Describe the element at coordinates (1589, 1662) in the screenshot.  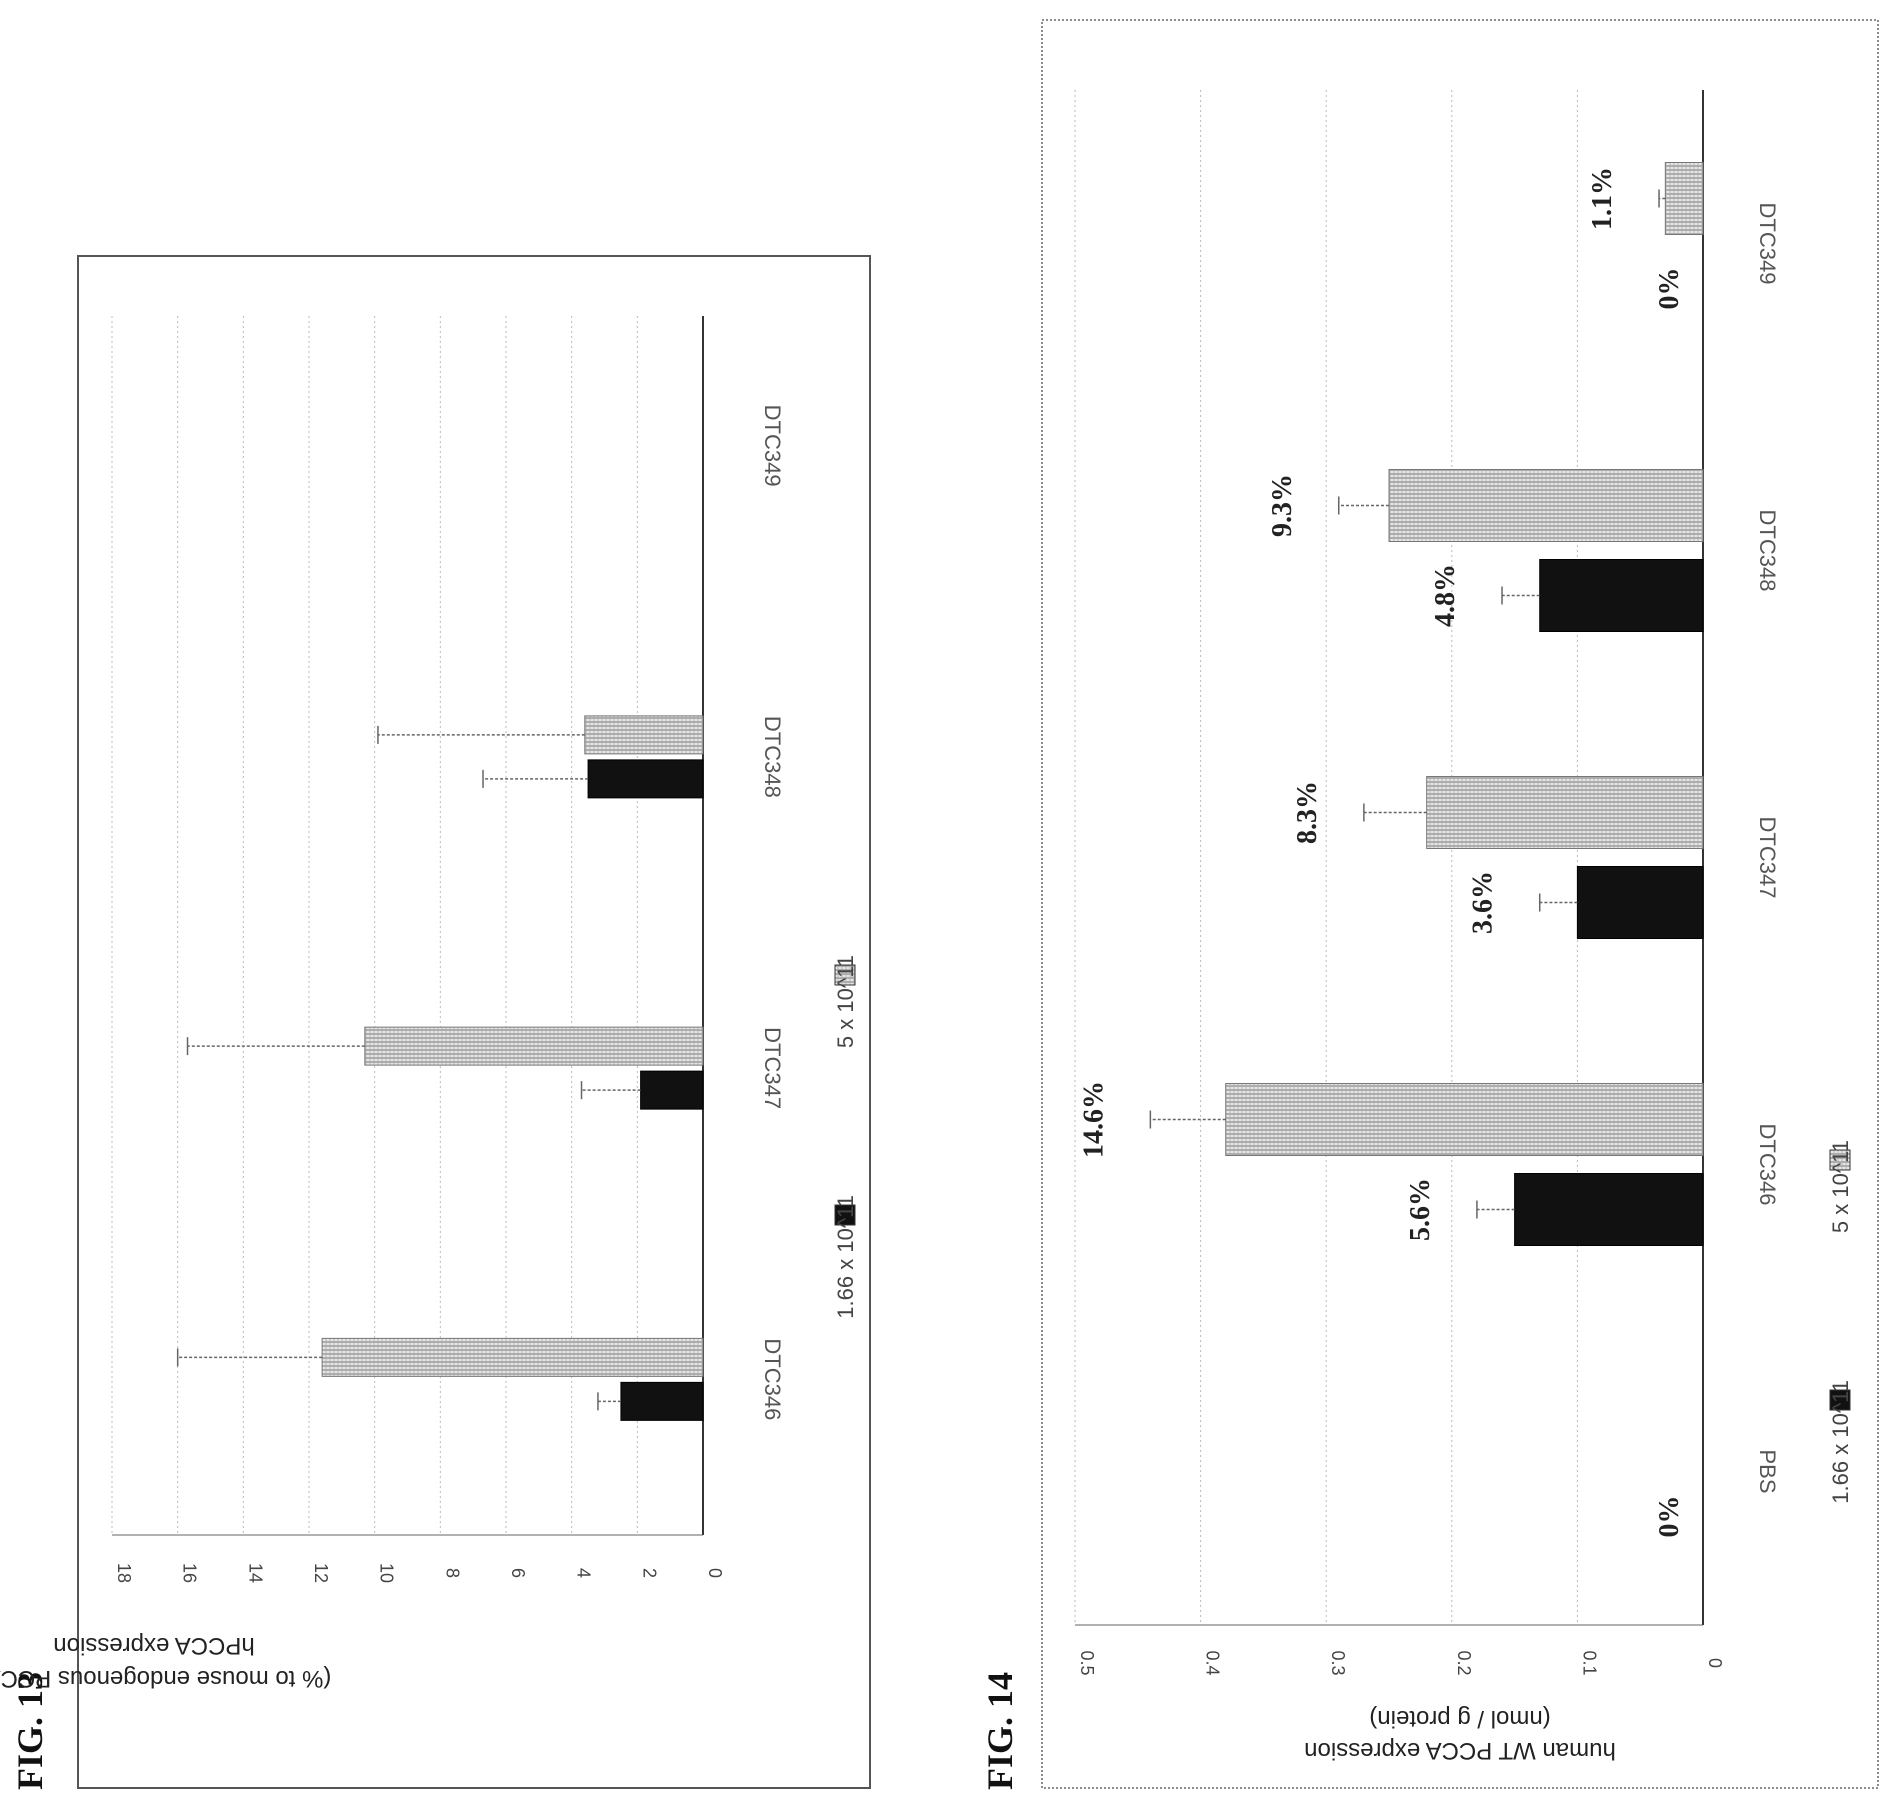
I see `y-tick-label: 0.1` at that location.